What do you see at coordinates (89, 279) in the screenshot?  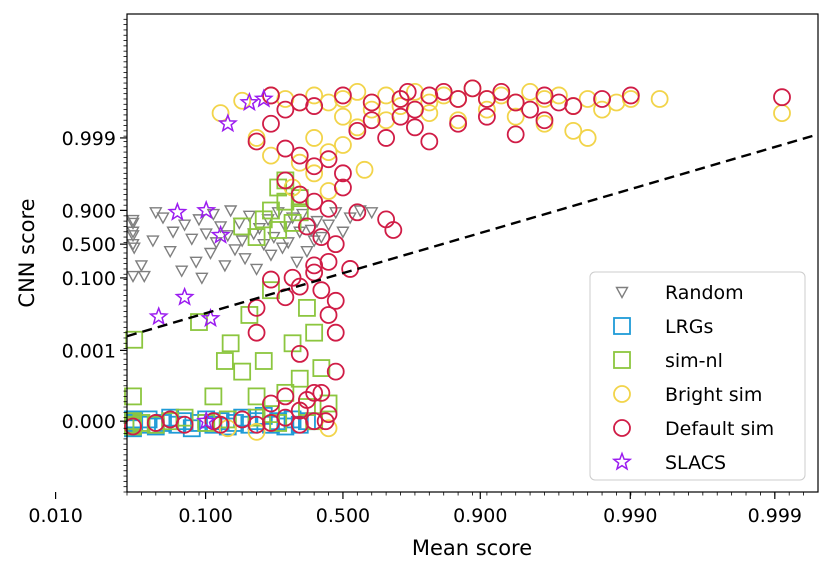 I see `y-tick-label: 0.100` at bounding box center [89, 279].